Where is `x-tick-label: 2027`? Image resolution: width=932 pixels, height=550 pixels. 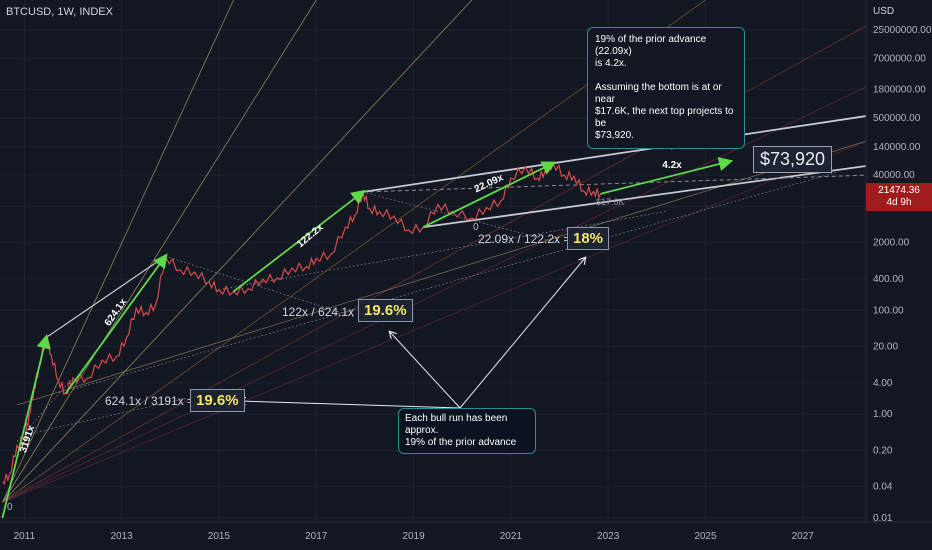
x-tick-label: 2027 is located at coordinates (803, 536).